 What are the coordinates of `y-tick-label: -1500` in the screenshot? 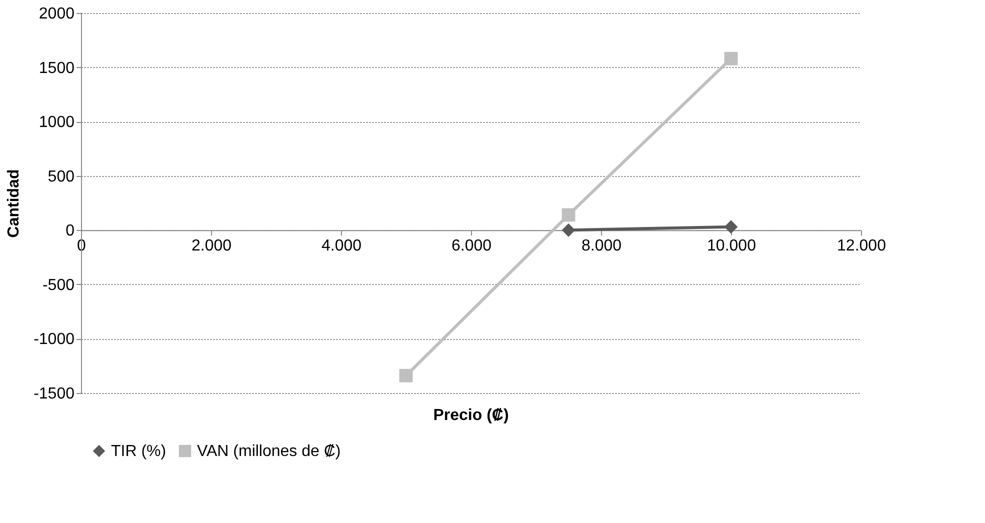 It's located at (54, 394).